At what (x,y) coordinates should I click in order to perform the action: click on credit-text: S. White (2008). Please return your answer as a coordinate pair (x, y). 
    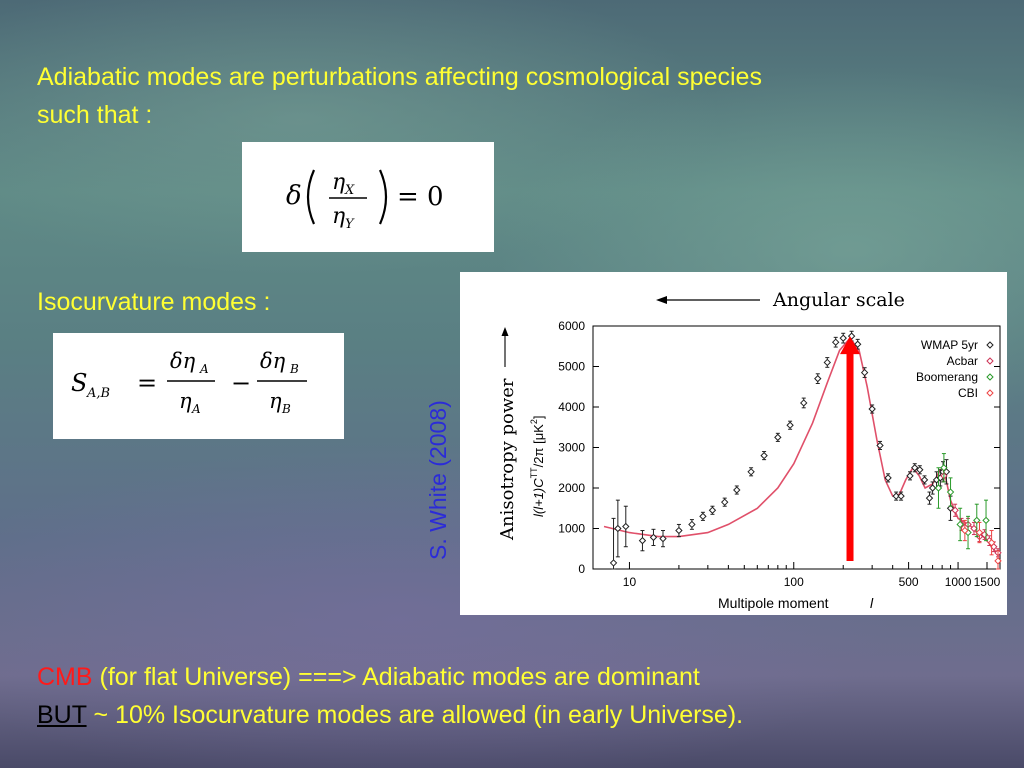
    Looking at the image, I should click on (438, 480).